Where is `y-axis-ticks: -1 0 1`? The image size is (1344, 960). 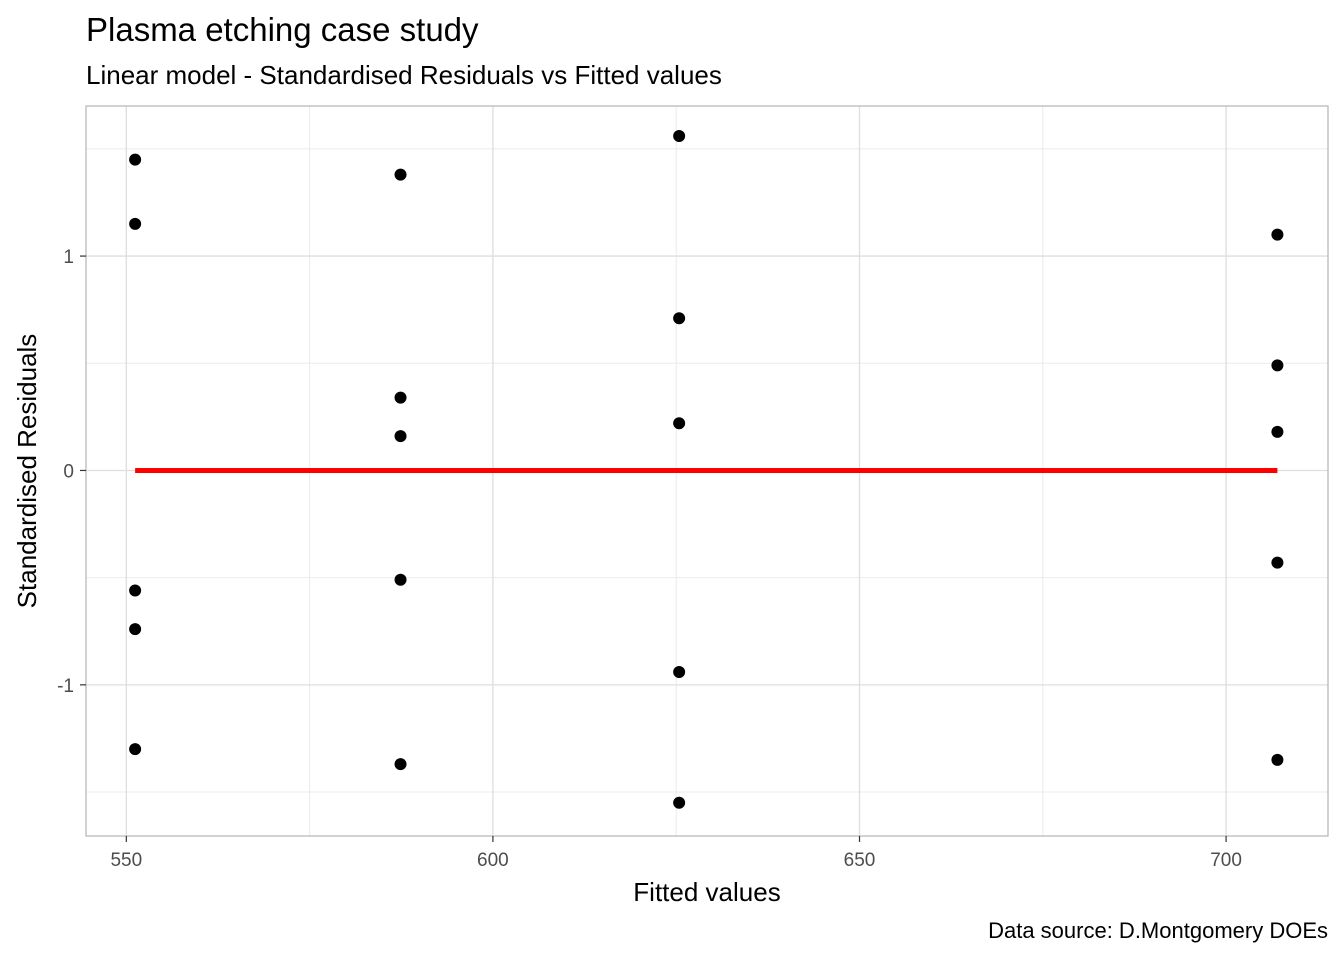
y-axis-ticks: -1 0 1 is located at coordinates (71, 472).